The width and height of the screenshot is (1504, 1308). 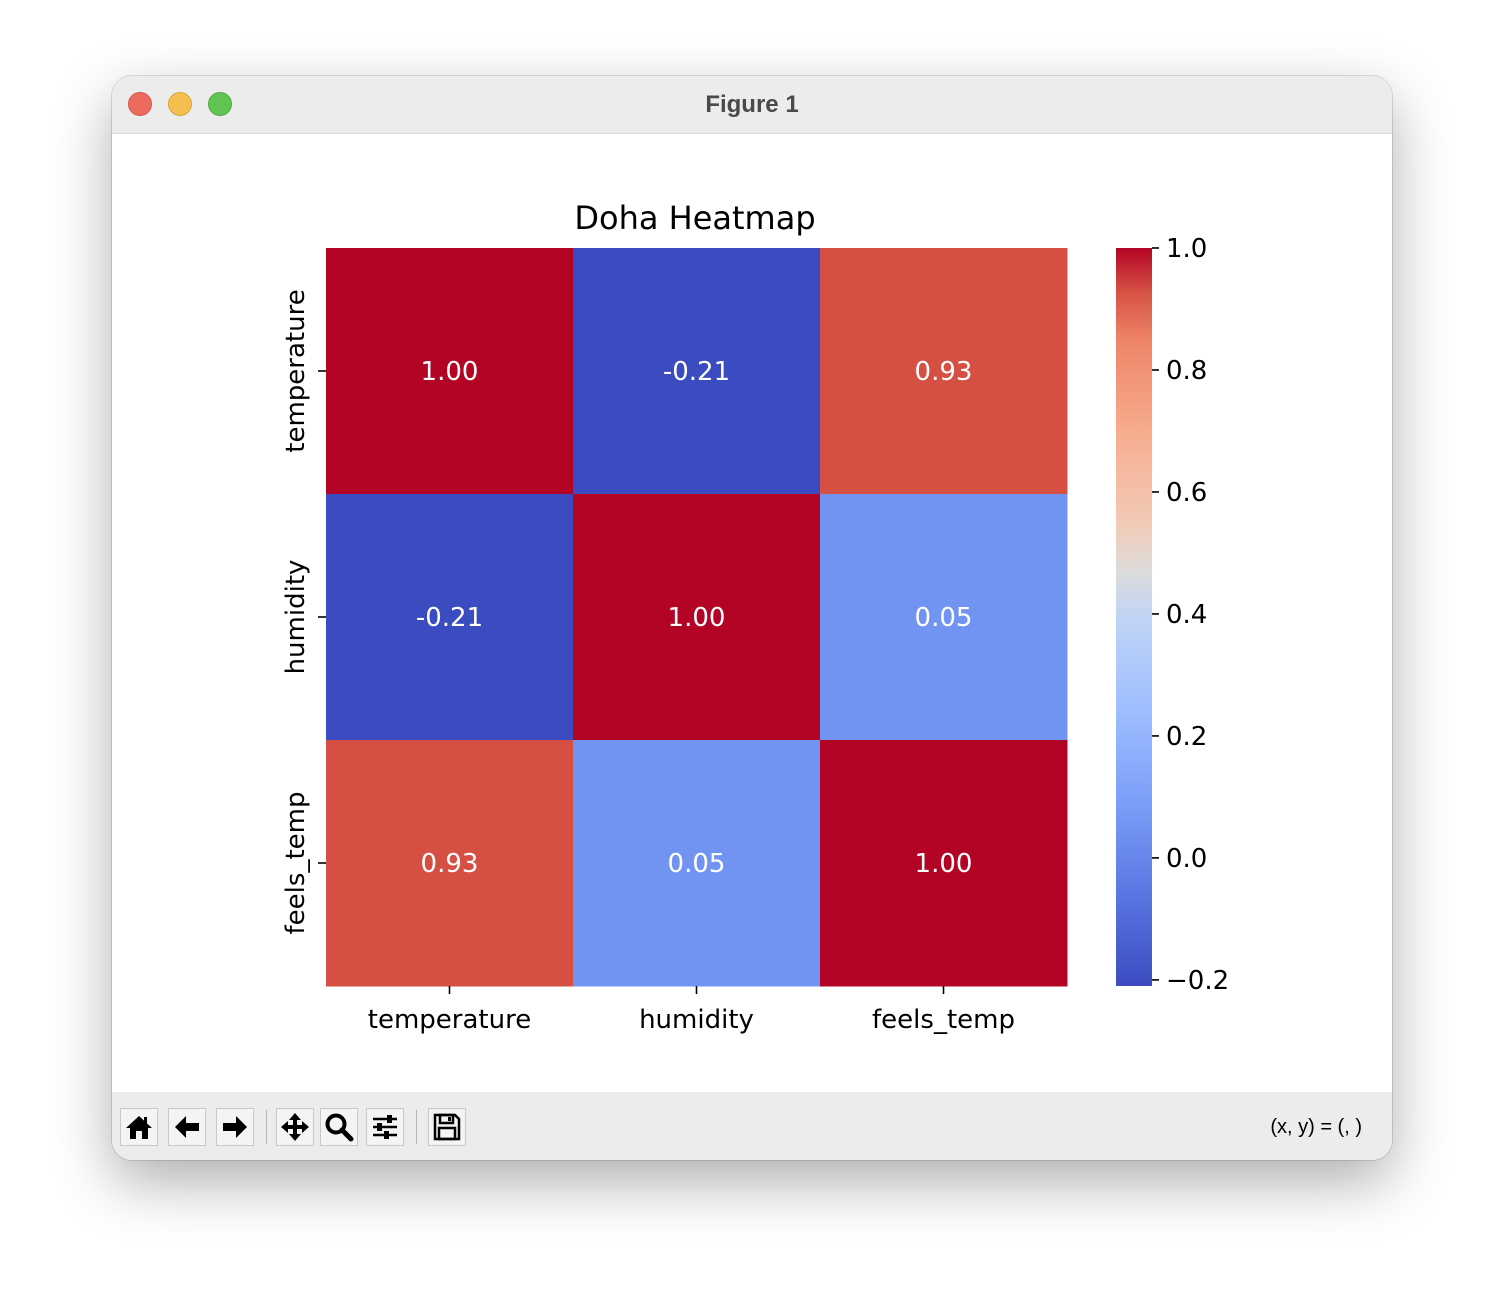 What do you see at coordinates (1316, 1127) in the screenshot?
I see `coordinates-readout: (x, y) = (, )` at bounding box center [1316, 1127].